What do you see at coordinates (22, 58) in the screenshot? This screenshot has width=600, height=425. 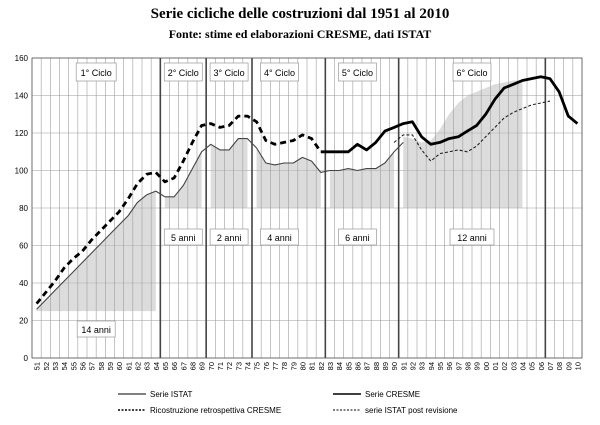 I see `y-tick-label: 160` at bounding box center [22, 58].